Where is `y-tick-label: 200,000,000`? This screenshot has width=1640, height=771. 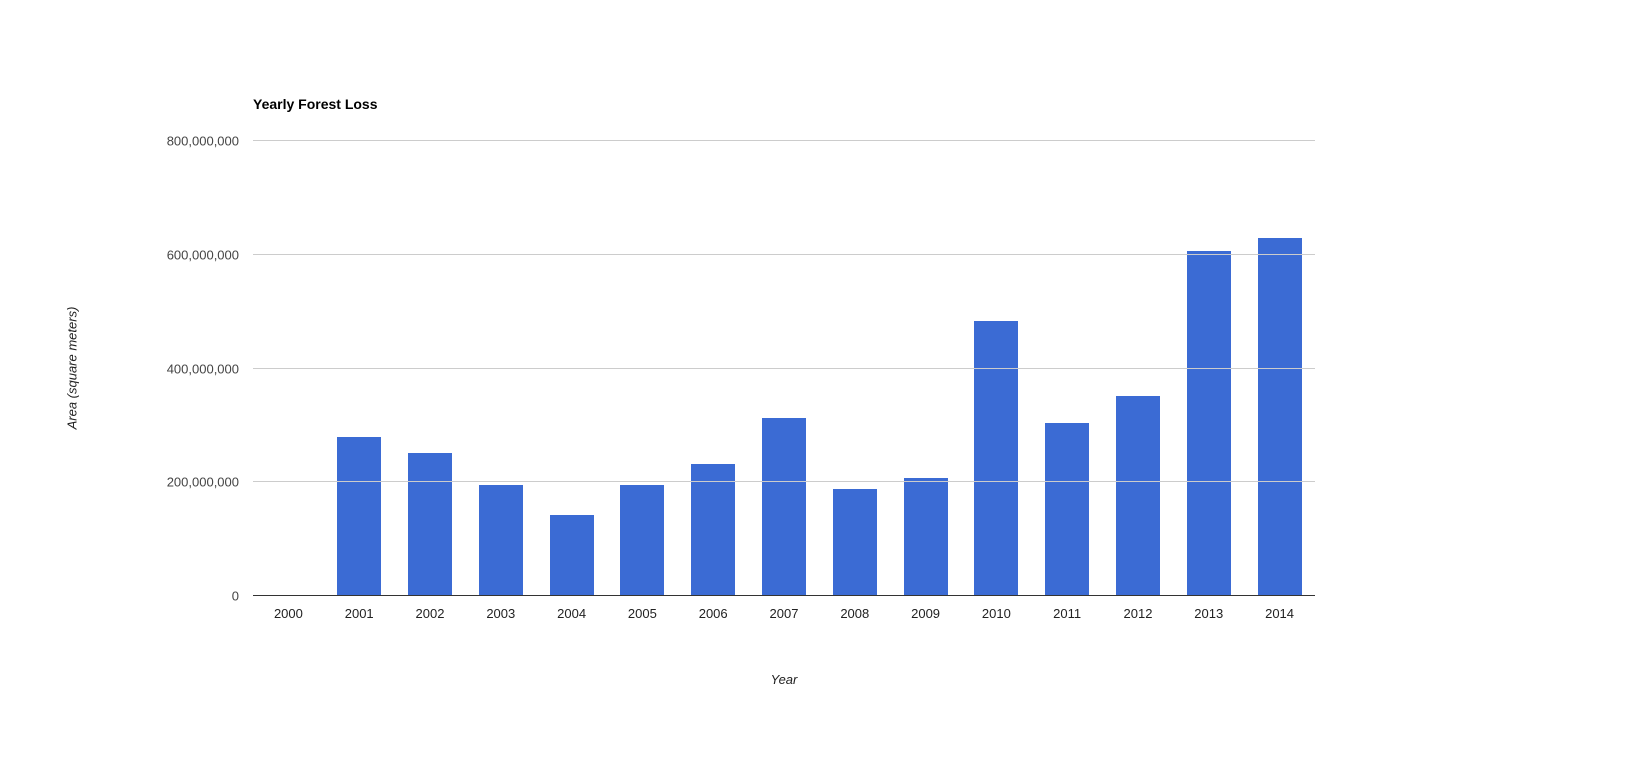
y-tick-label: 200,000,000 is located at coordinates (202, 482).